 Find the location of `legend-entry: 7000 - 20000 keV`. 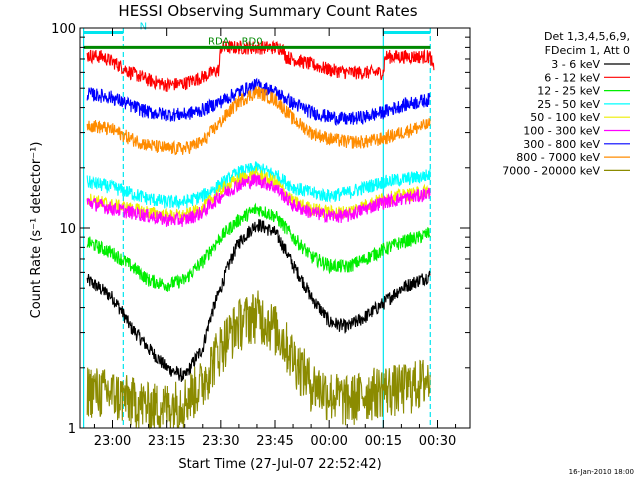

legend-entry: 7000 - 20000 keV is located at coordinates (551, 170).